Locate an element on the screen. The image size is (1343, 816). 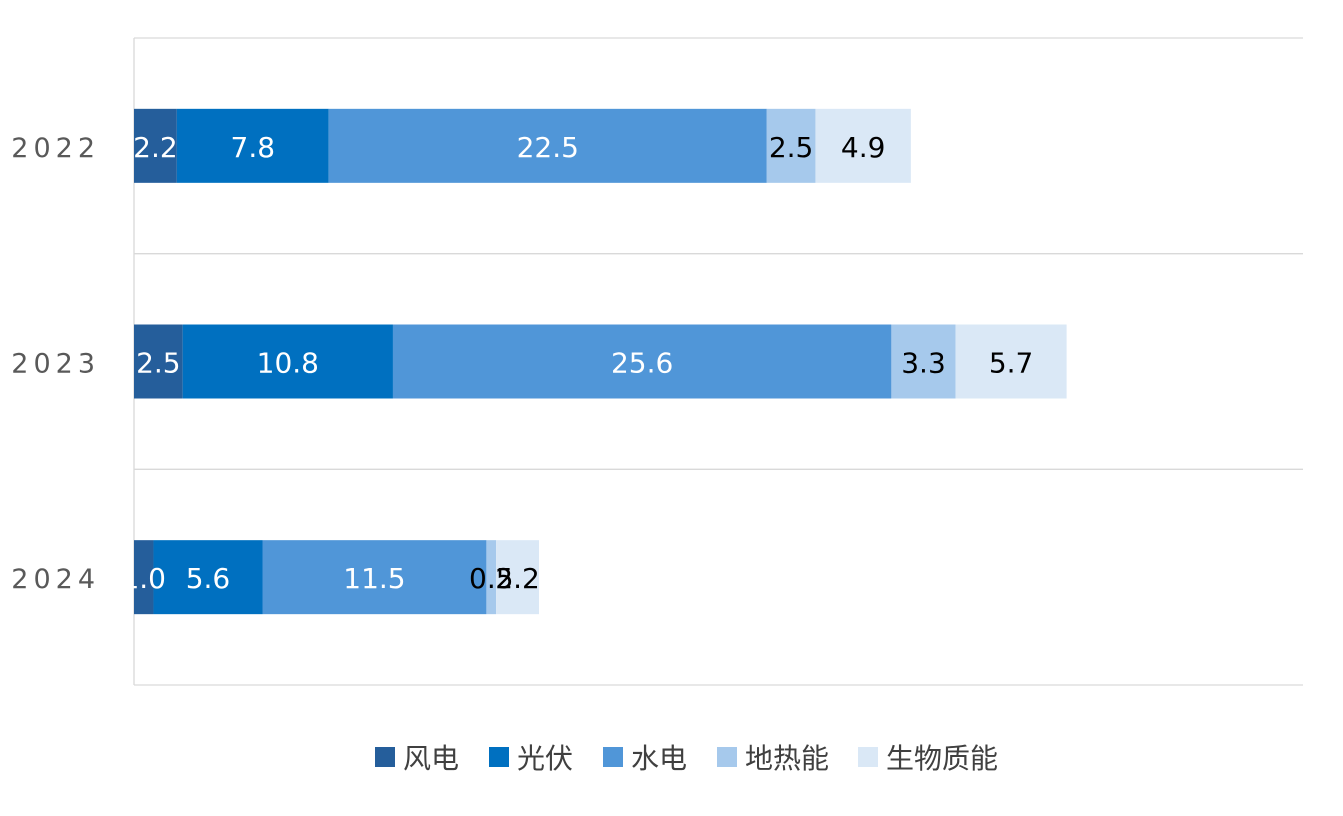
data-label: 5.6 is located at coordinates (208, 578).